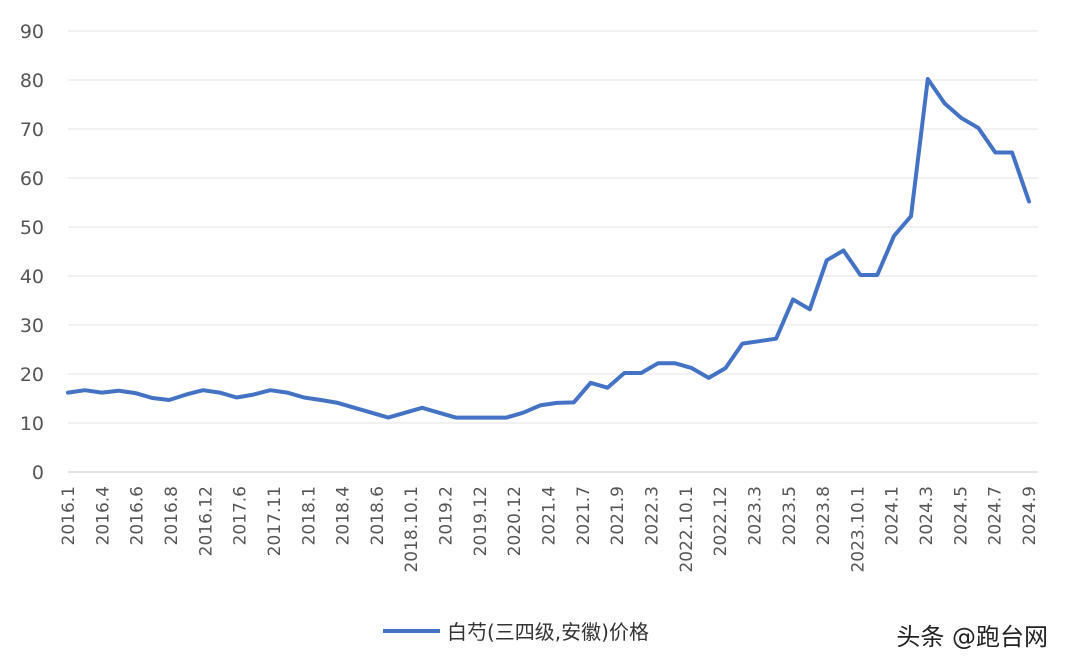  I want to click on x-tick-label: 2024.9, so click(1030, 515).